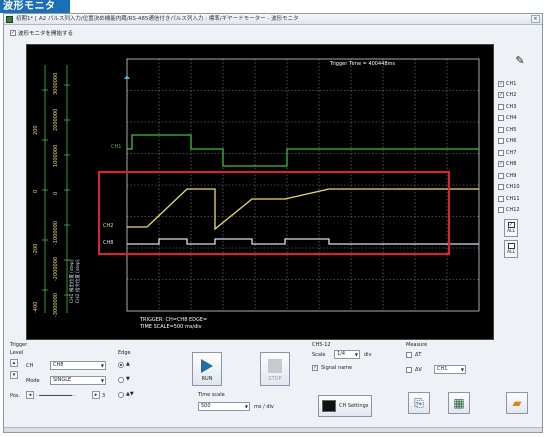 This screenshot has width=546, height=437. What do you see at coordinates (511, 95) in the screenshot?
I see `ch-label-2: CH2` at bounding box center [511, 95].